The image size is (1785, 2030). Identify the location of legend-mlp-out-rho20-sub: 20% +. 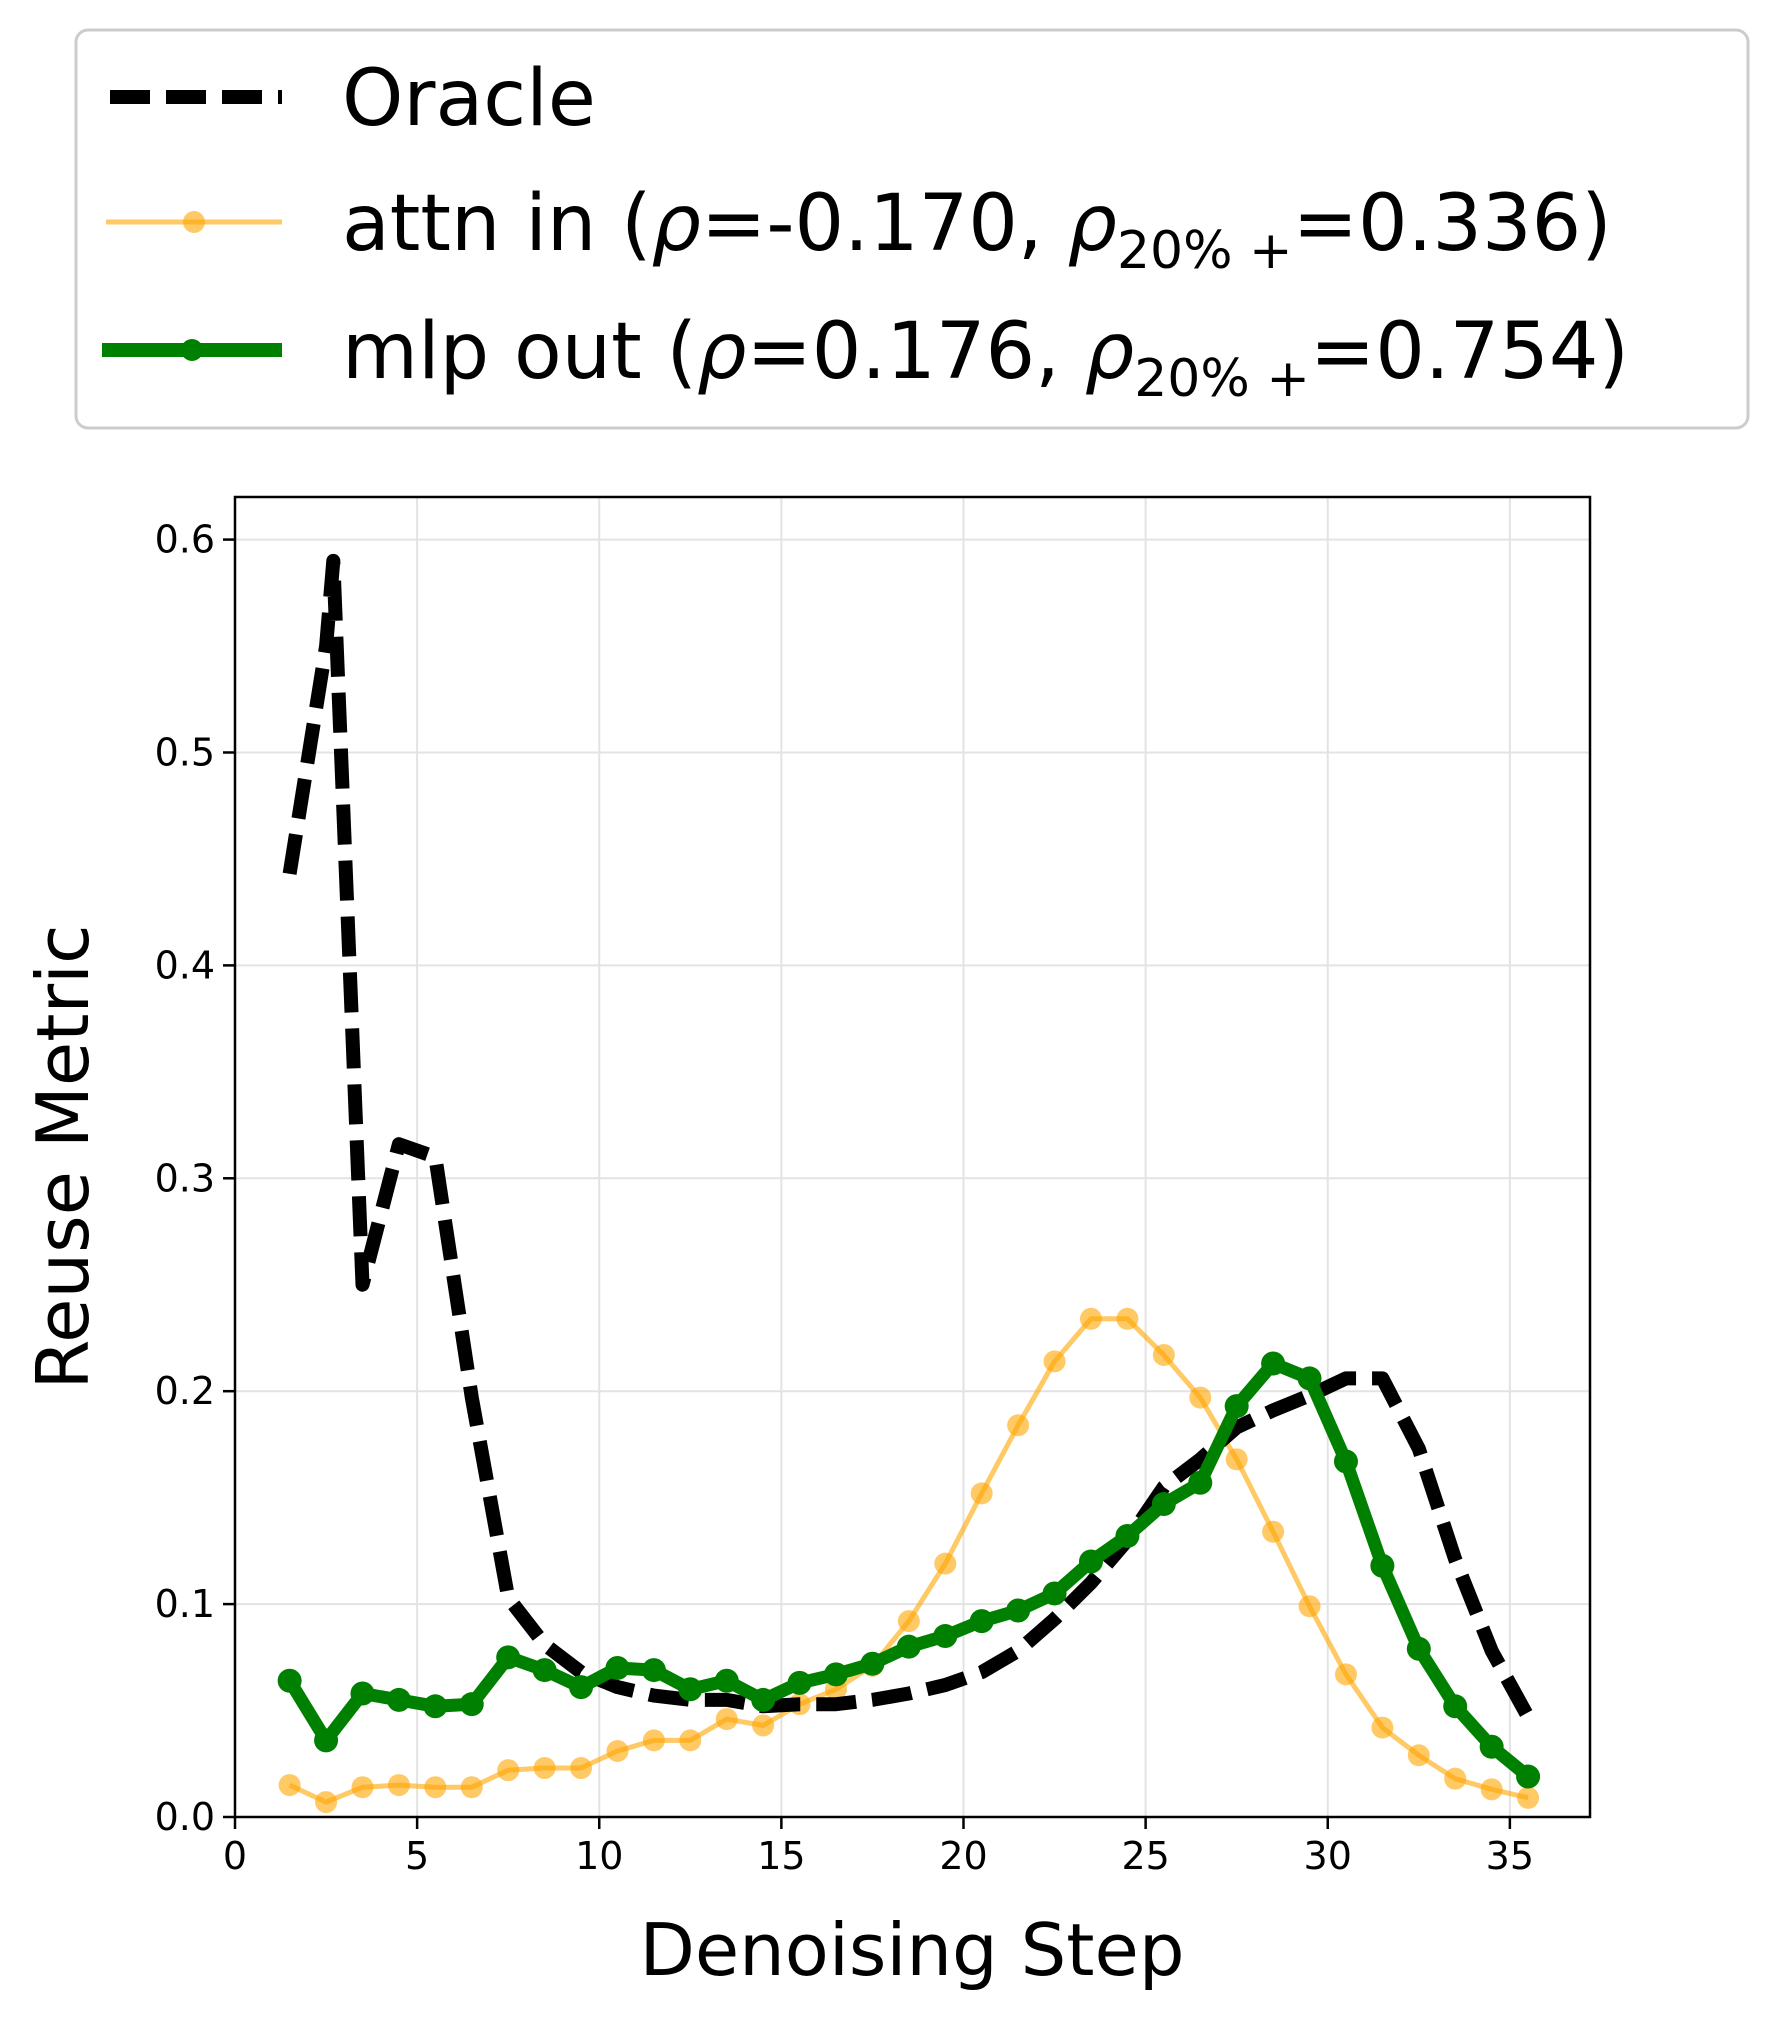
(1222, 379).